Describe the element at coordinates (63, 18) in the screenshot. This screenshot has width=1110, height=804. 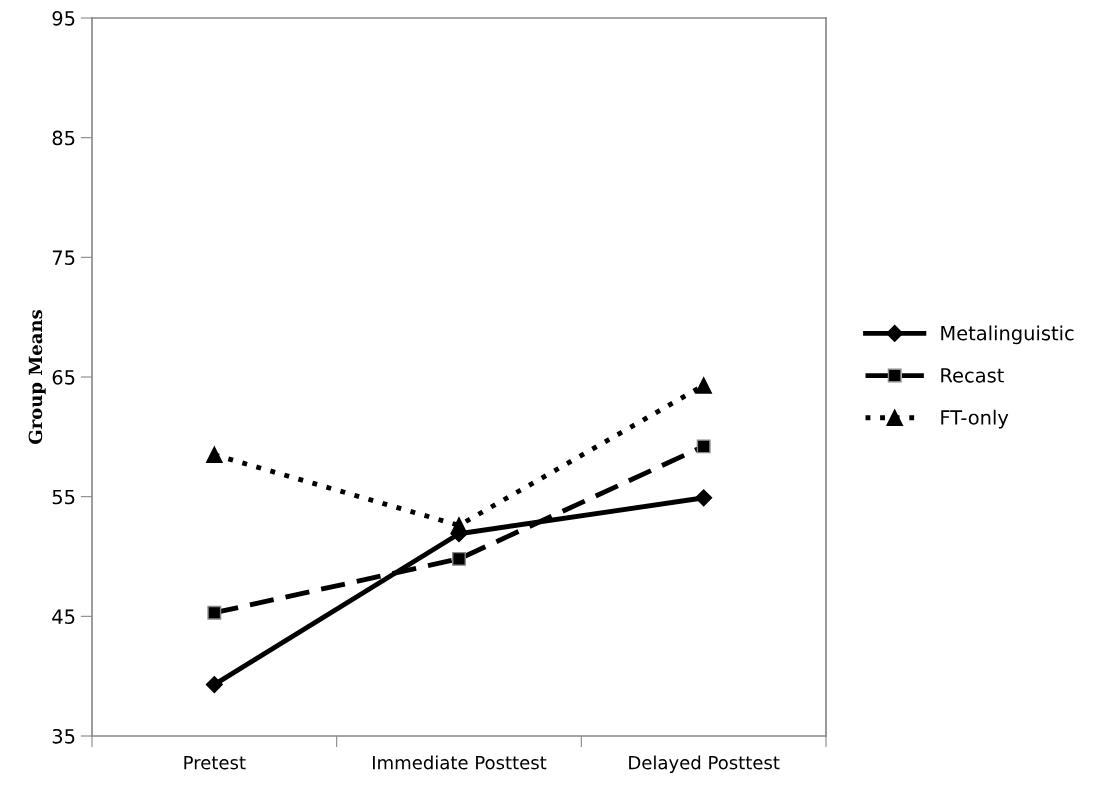
I see `y-tick-label: 95` at that location.